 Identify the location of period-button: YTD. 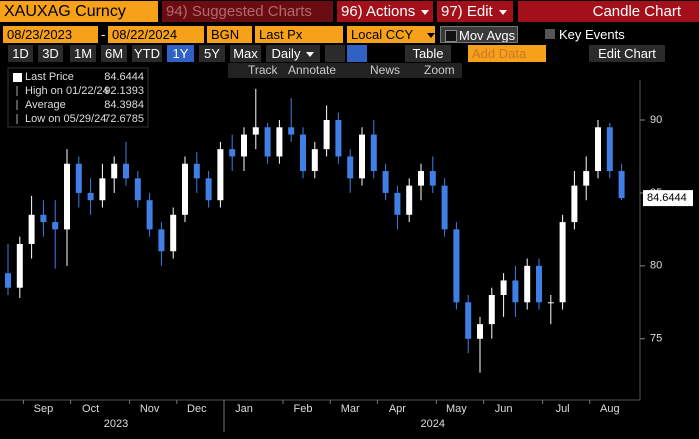
(147, 53).